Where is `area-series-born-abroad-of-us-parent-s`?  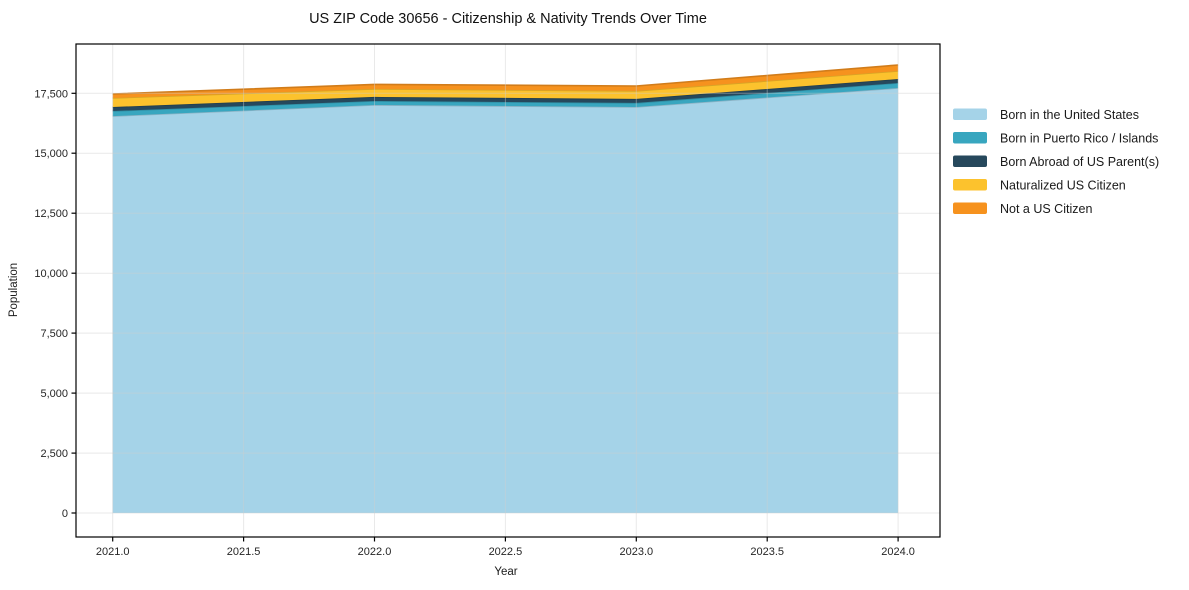 area-series-born-abroad-of-us-parent-s is located at coordinates (505, 95).